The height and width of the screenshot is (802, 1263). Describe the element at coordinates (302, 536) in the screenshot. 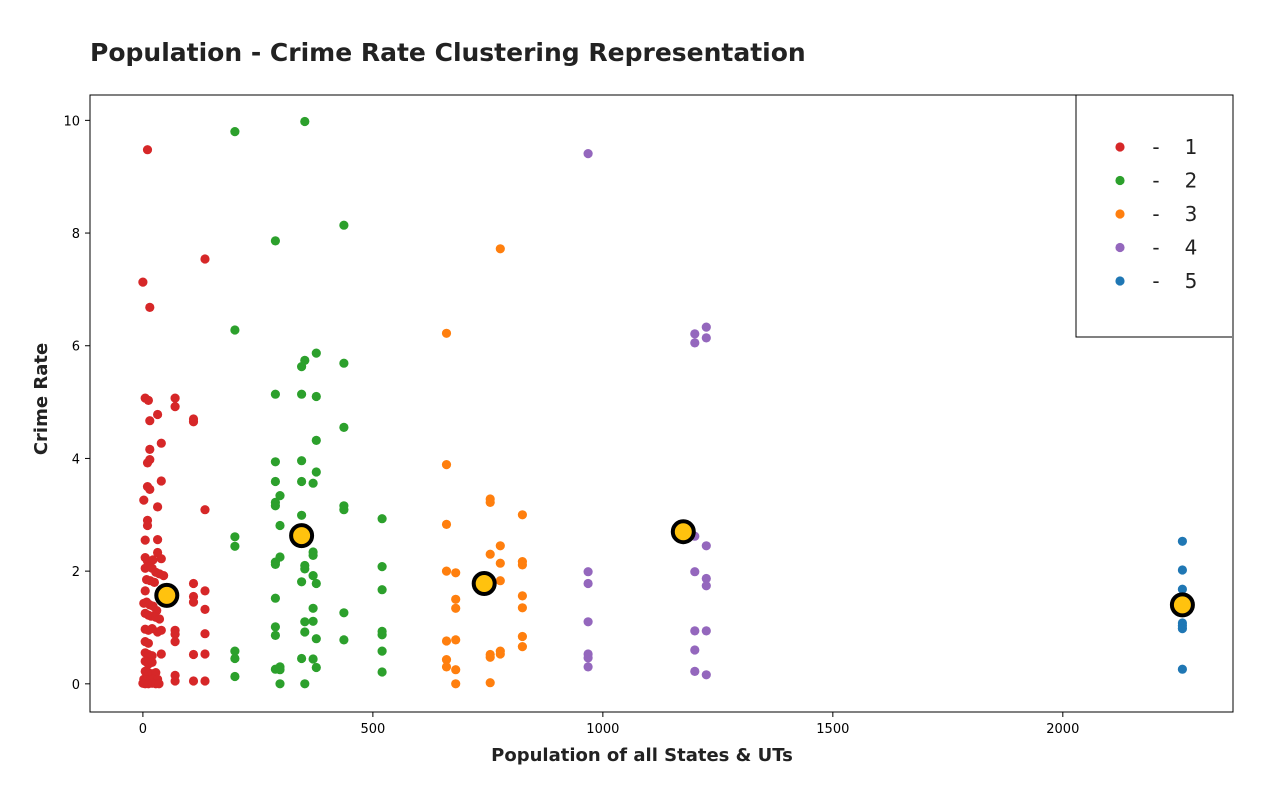

I see `centroid-marker` at that location.